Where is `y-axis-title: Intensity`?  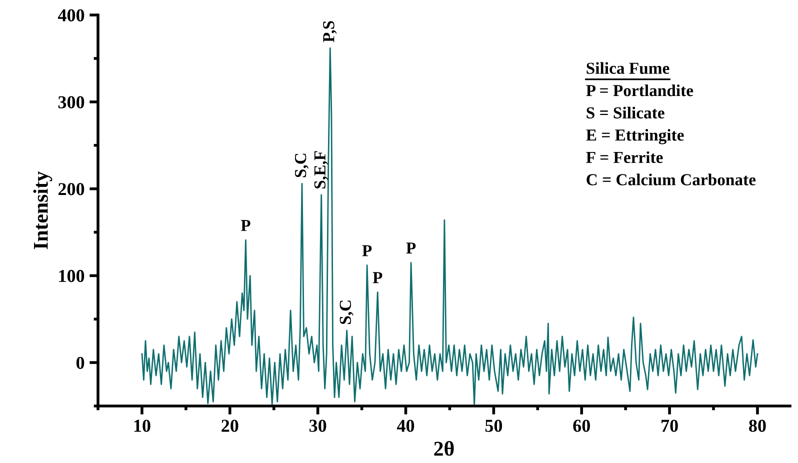
y-axis-title: Intensity is located at coordinates (42, 210).